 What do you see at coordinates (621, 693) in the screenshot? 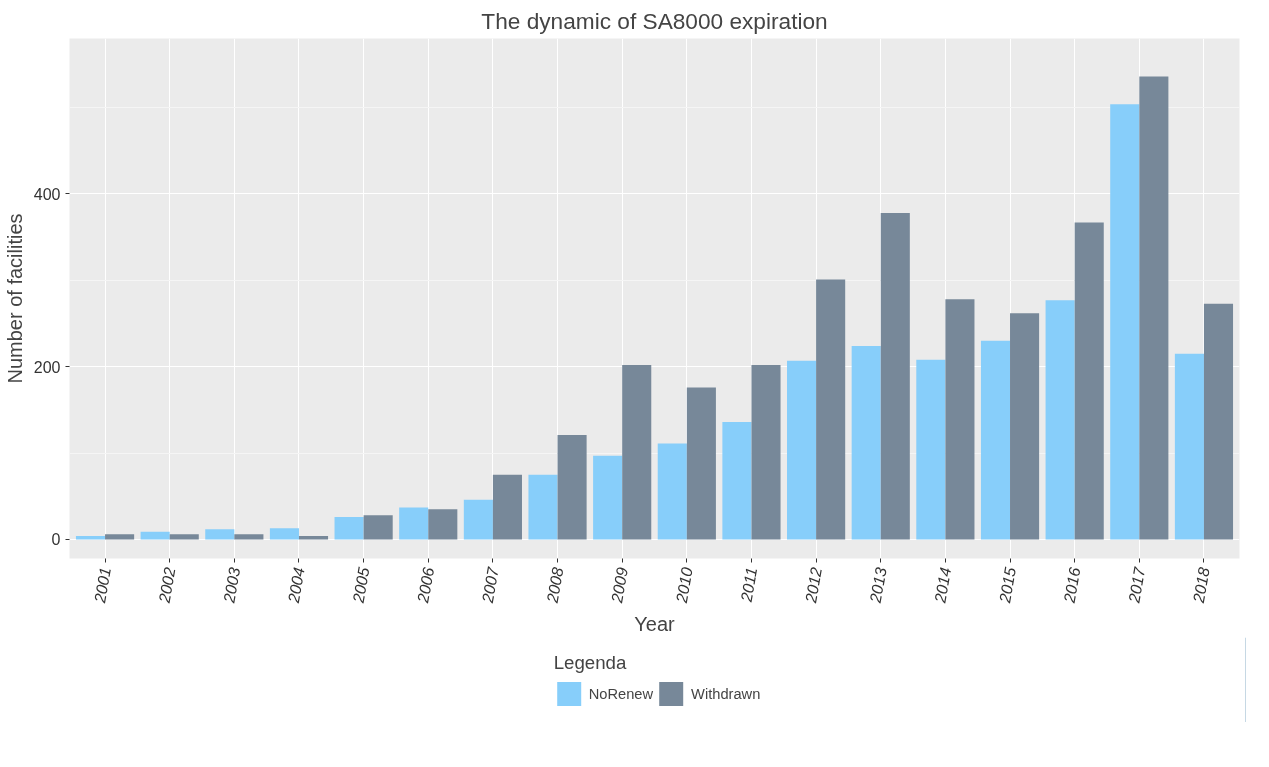
I see `legend-label: NoRenew` at bounding box center [621, 693].